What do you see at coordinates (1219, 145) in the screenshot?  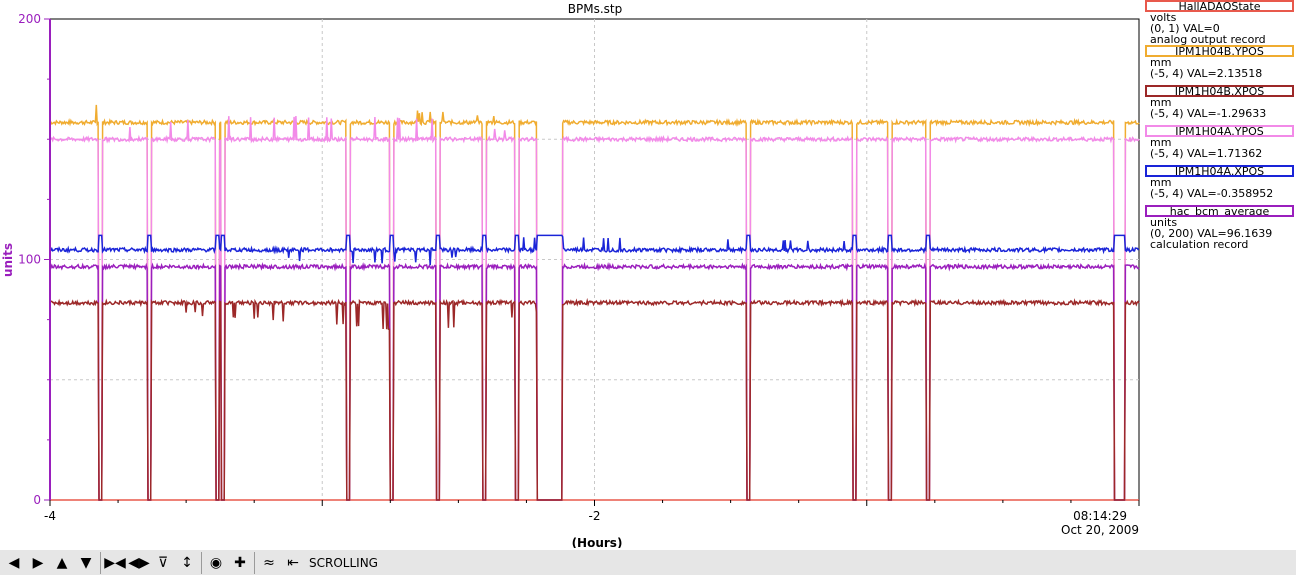 I see `legend-entry: IPM1H04A.YPOS mm (-5, 4) VAL=1.71362` at bounding box center [1219, 145].